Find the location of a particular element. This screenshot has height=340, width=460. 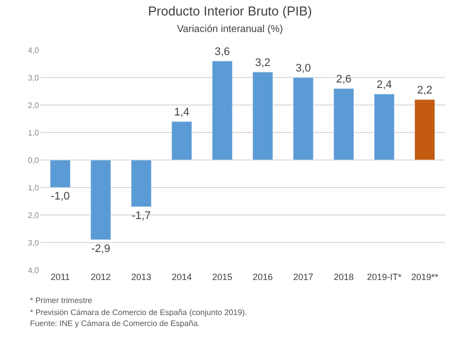

source-note: Fuente: INE y Cámara de Comercio de España. is located at coordinates (115, 323).